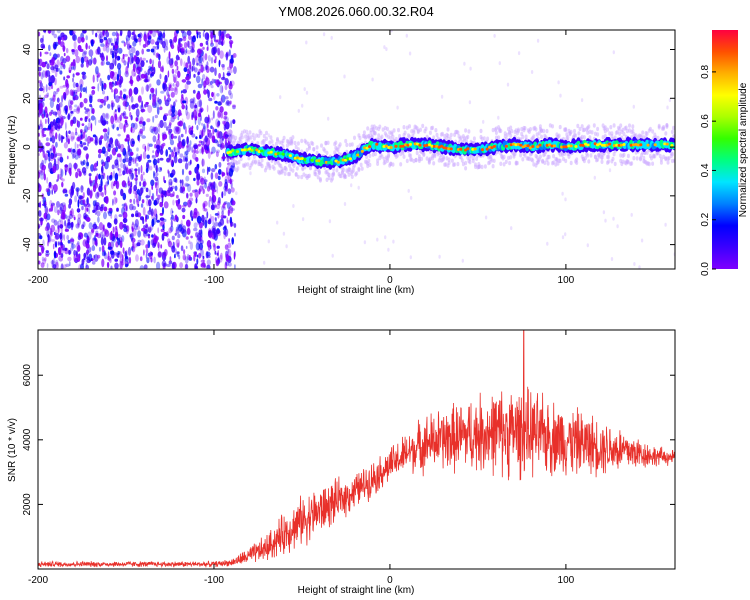 The width and height of the screenshot is (750, 600). What do you see at coordinates (356, 590) in the screenshot?
I see `snr-x-label: Height of straight line (km)` at bounding box center [356, 590].